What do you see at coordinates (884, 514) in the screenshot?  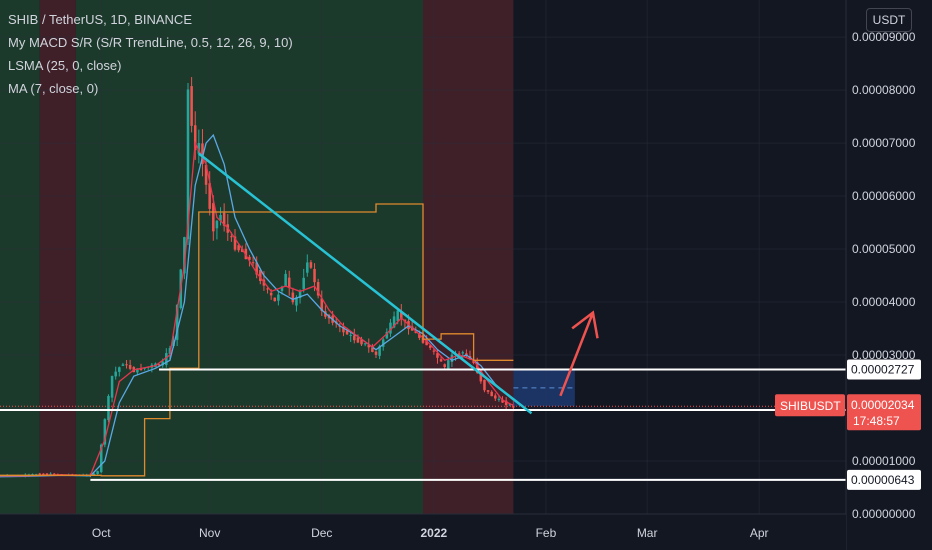 I see `price-tick-label: 0.00000000` at bounding box center [884, 514].